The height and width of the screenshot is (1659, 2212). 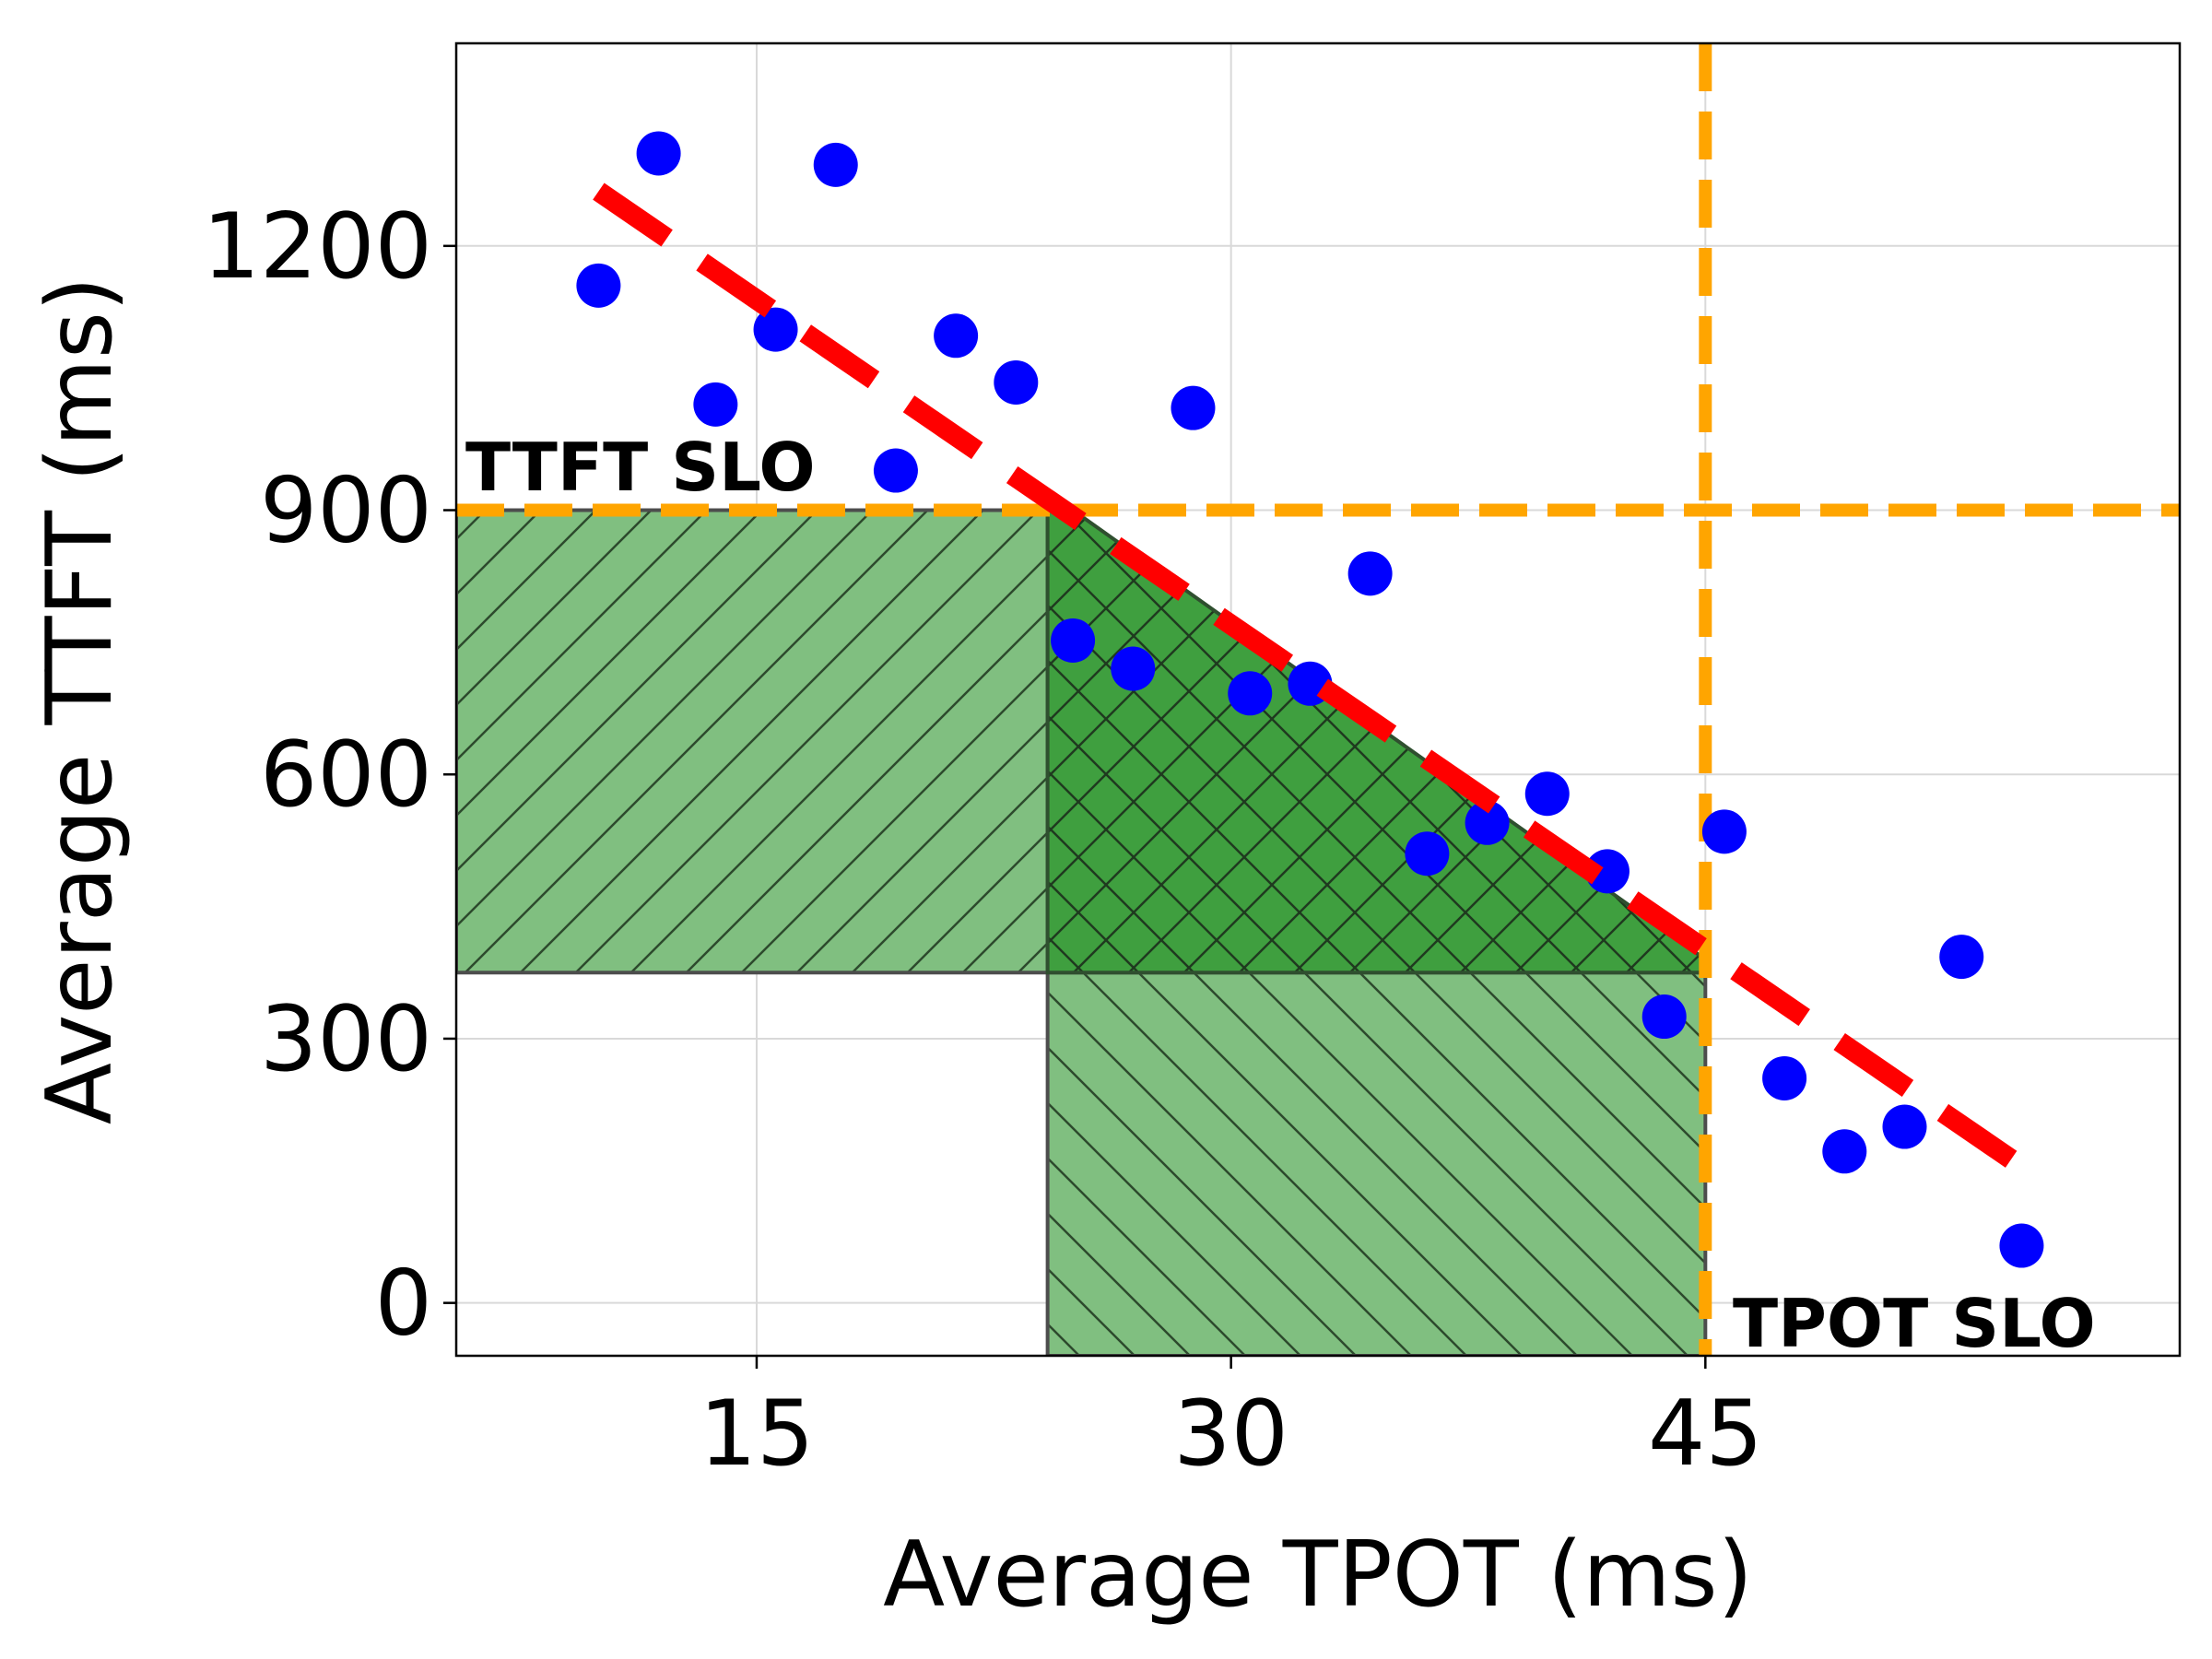 What do you see at coordinates (317, 247) in the screenshot?
I see `y-tick-label: 1200` at bounding box center [317, 247].